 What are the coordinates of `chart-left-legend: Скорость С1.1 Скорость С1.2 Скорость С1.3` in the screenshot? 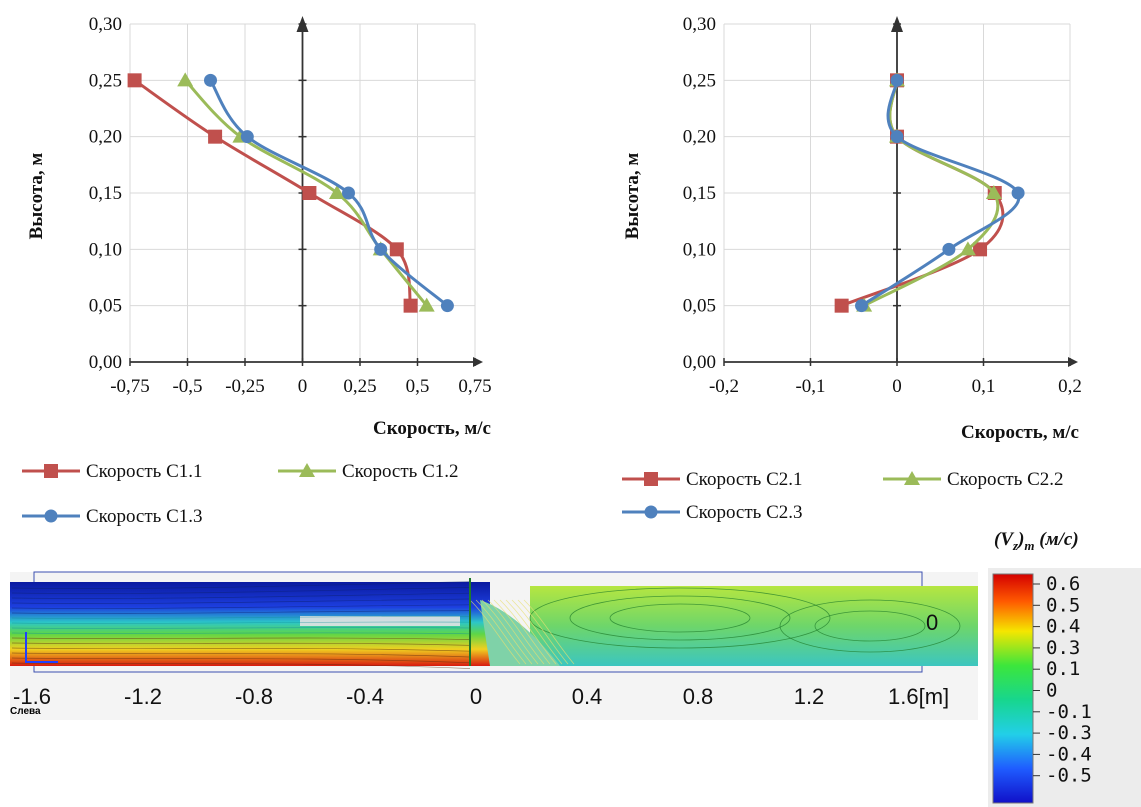 It's located at (240, 494).